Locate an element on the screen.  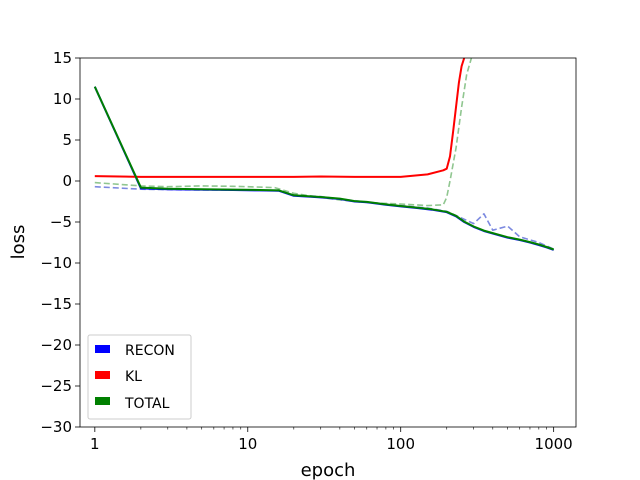
legend-frame is located at coordinates (139, 377).